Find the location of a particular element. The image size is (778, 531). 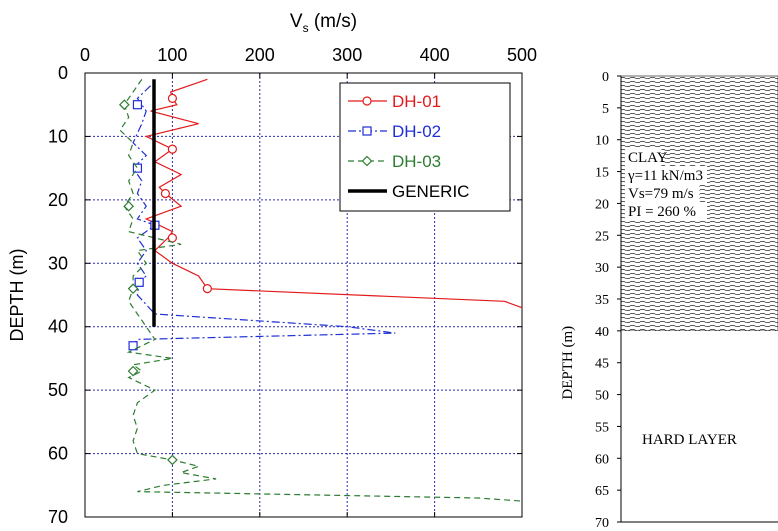

y-tick-label: 20 is located at coordinates (58, 200).